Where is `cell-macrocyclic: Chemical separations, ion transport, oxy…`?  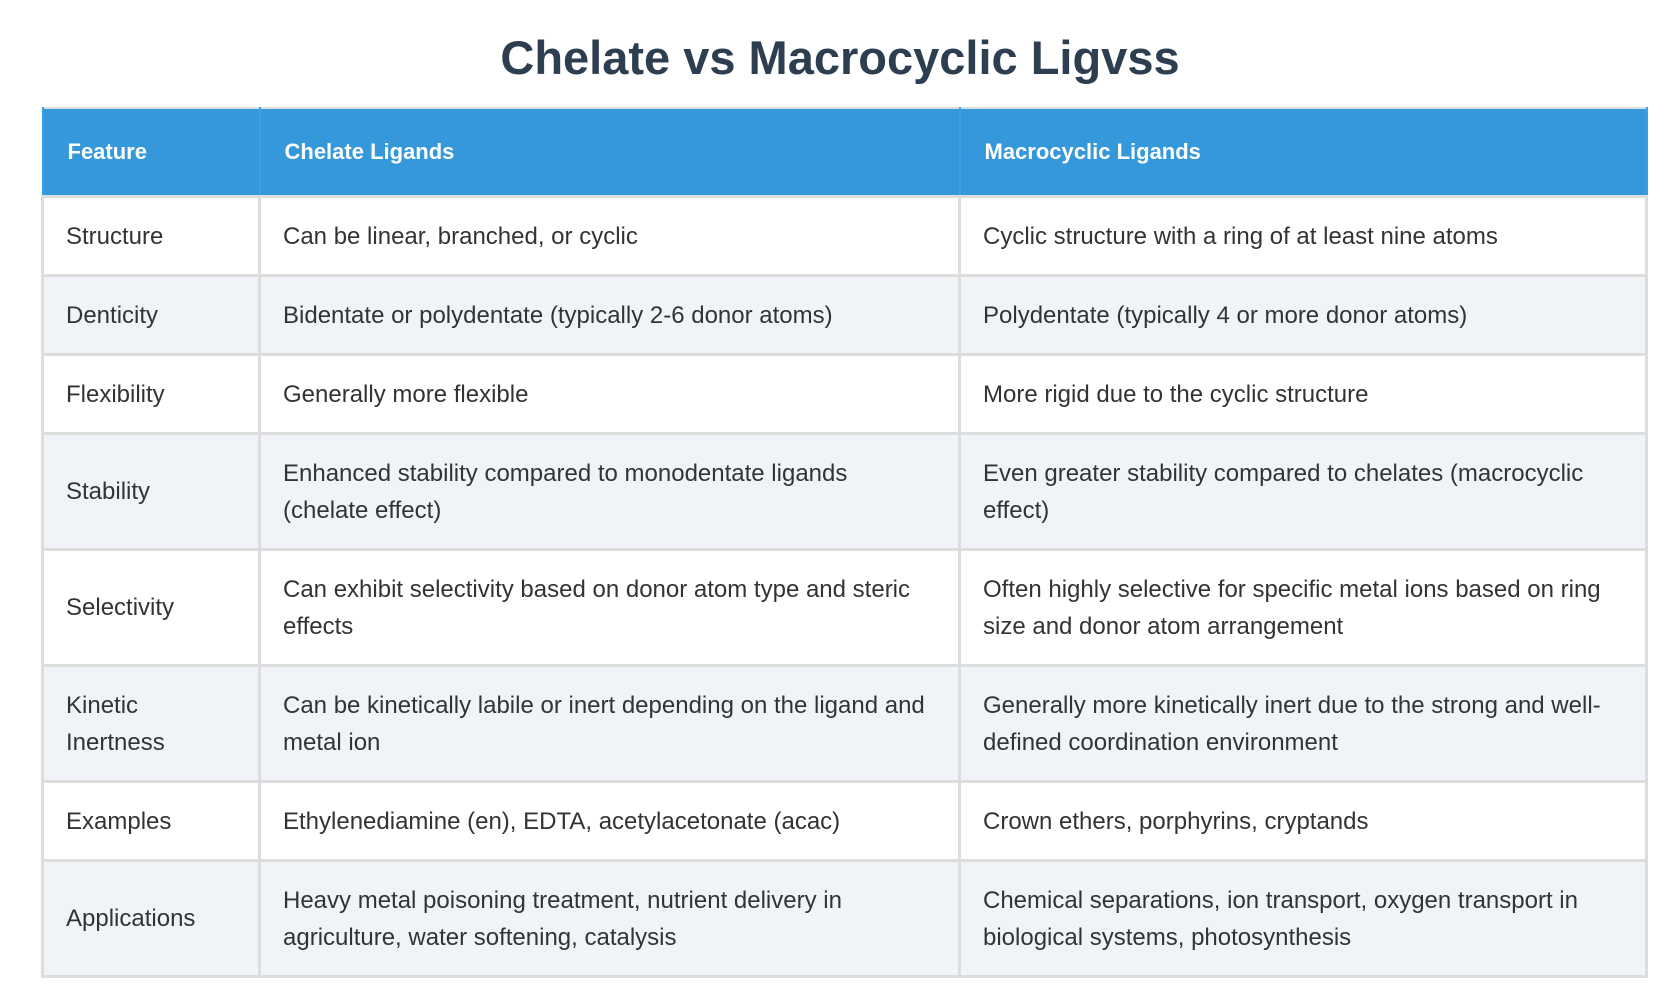 cell-macrocyclic: Chemical separations, ion transport, oxy… is located at coordinates (1303, 918).